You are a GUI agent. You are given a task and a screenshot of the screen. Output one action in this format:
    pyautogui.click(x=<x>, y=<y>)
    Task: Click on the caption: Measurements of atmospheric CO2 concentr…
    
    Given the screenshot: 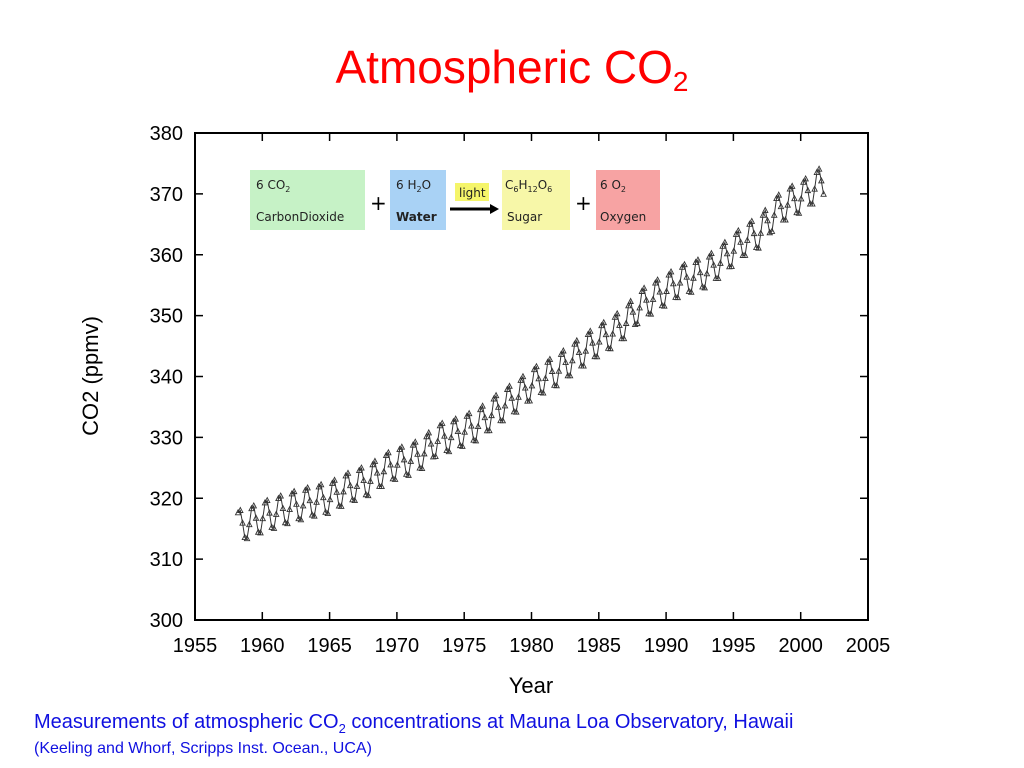 What is the action you would take?
    pyautogui.click(x=524, y=723)
    